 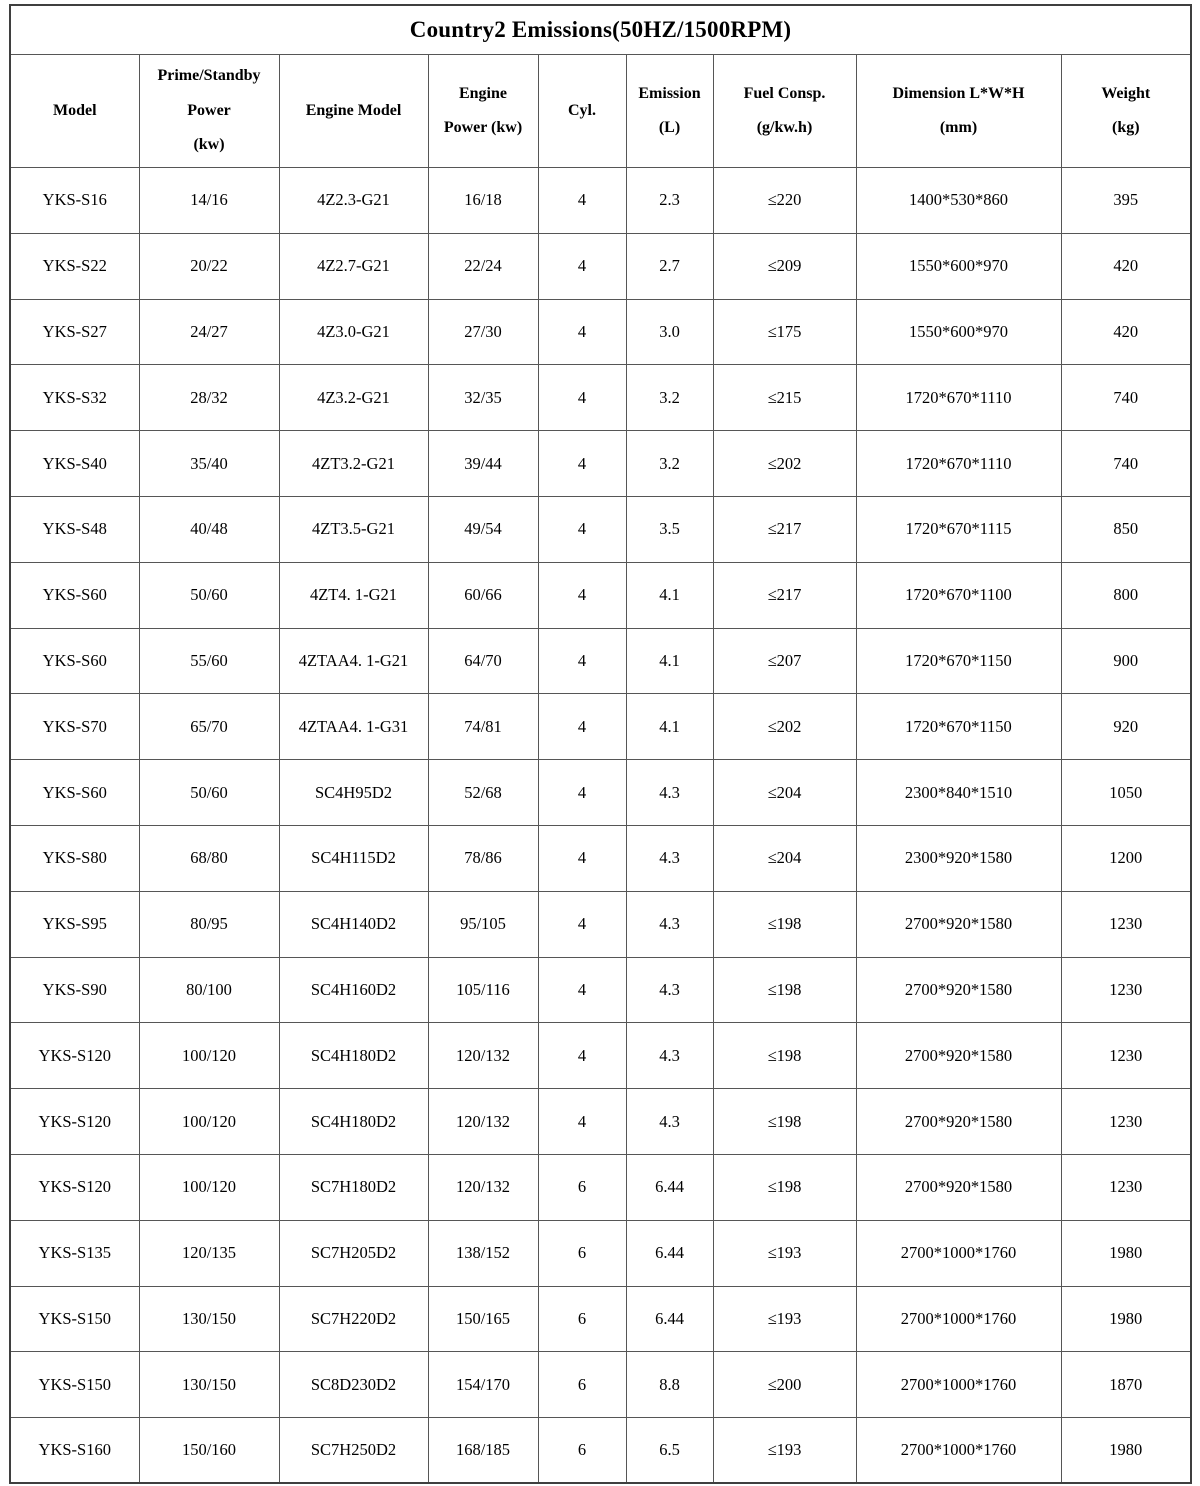 What do you see at coordinates (353, 1319) in the screenshot?
I see `cell-engine-model: SC7H220D2` at bounding box center [353, 1319].